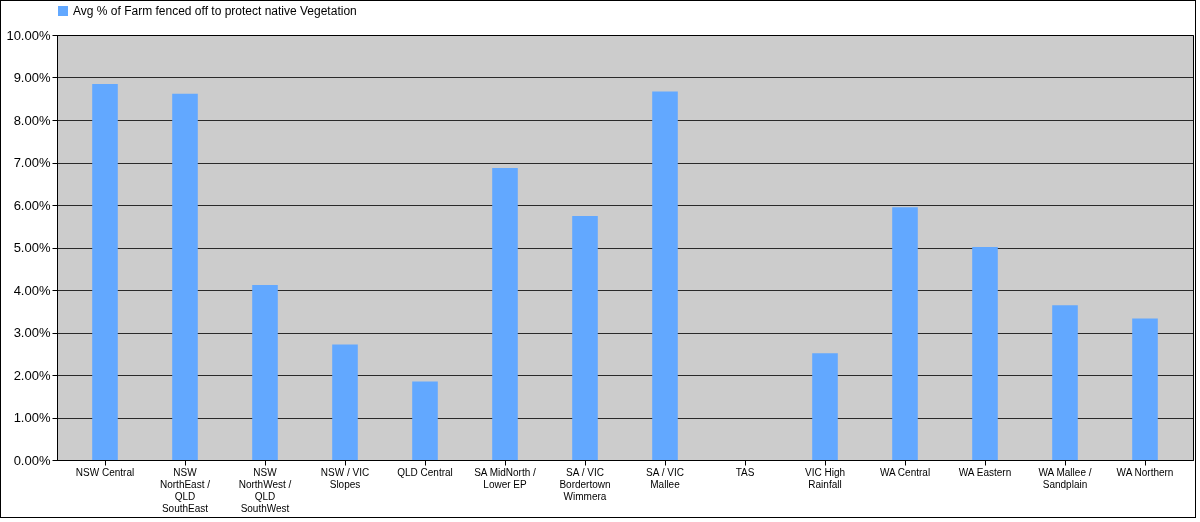 Image resolution: width=1200 pixels, height=522 pixels. Describe the element at coordinates (505, 478) in the screenshot. I see `x-tick-label: SA MidNorth / Lower EP` at that location.